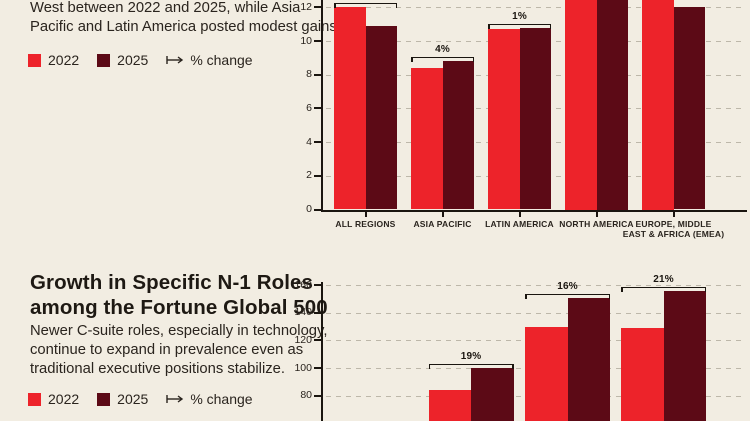 This screenshot has width=750, height=421. I want to click on category-label: EUROPE, MIDDLE EAST & AFRICA (EMEA), so click(674, 229).